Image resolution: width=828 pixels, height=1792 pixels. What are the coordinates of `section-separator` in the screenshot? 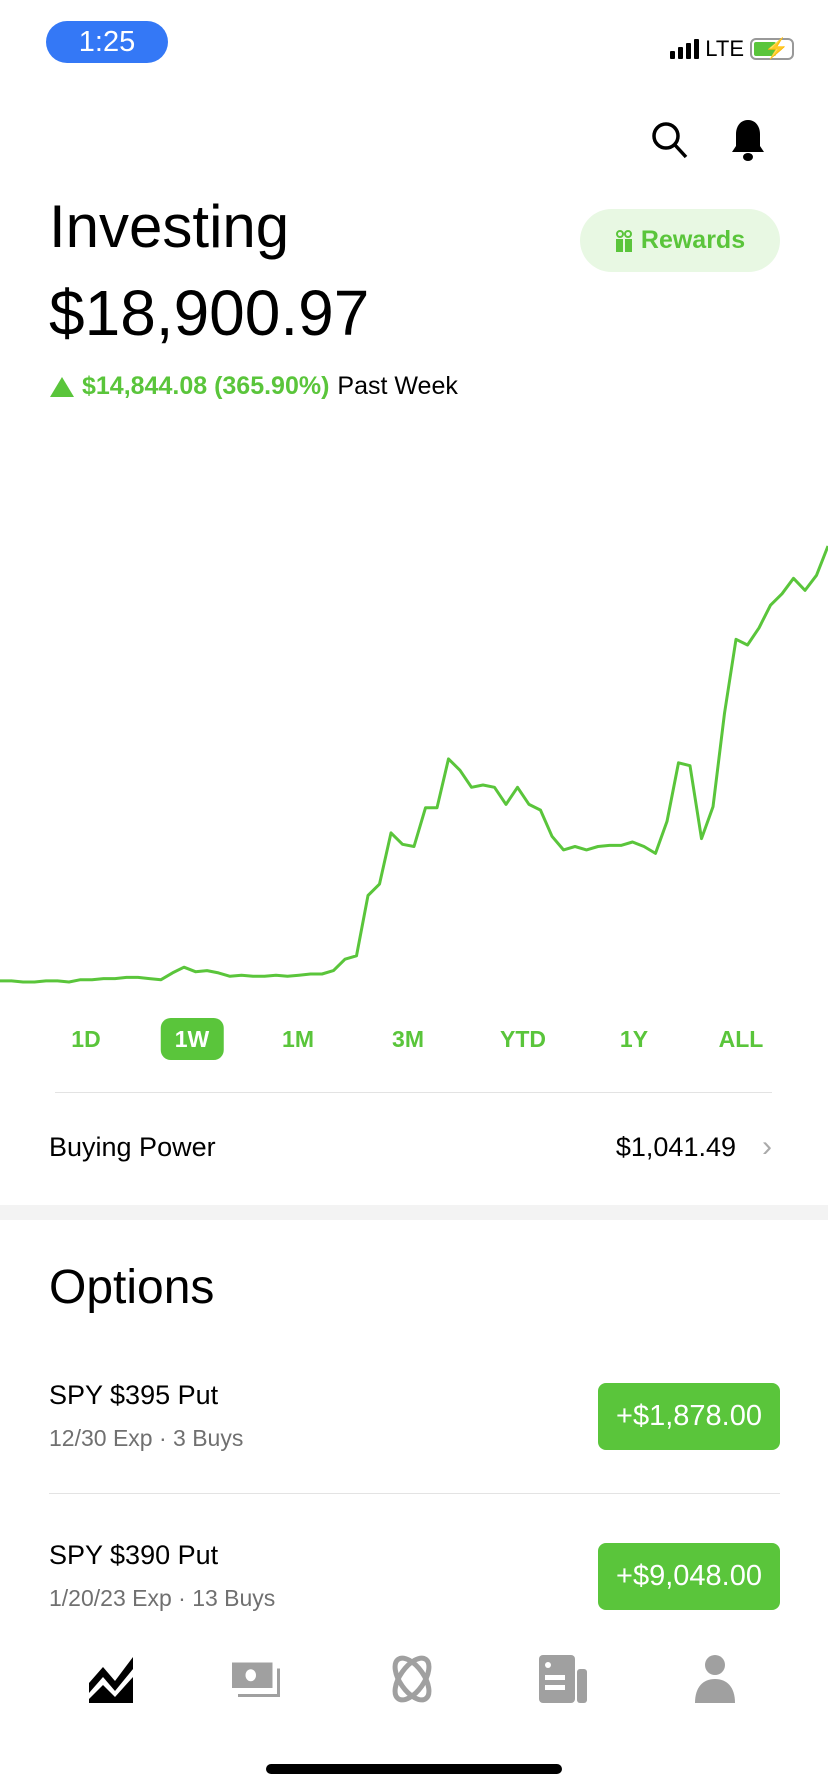 It's located at (414, 1212).